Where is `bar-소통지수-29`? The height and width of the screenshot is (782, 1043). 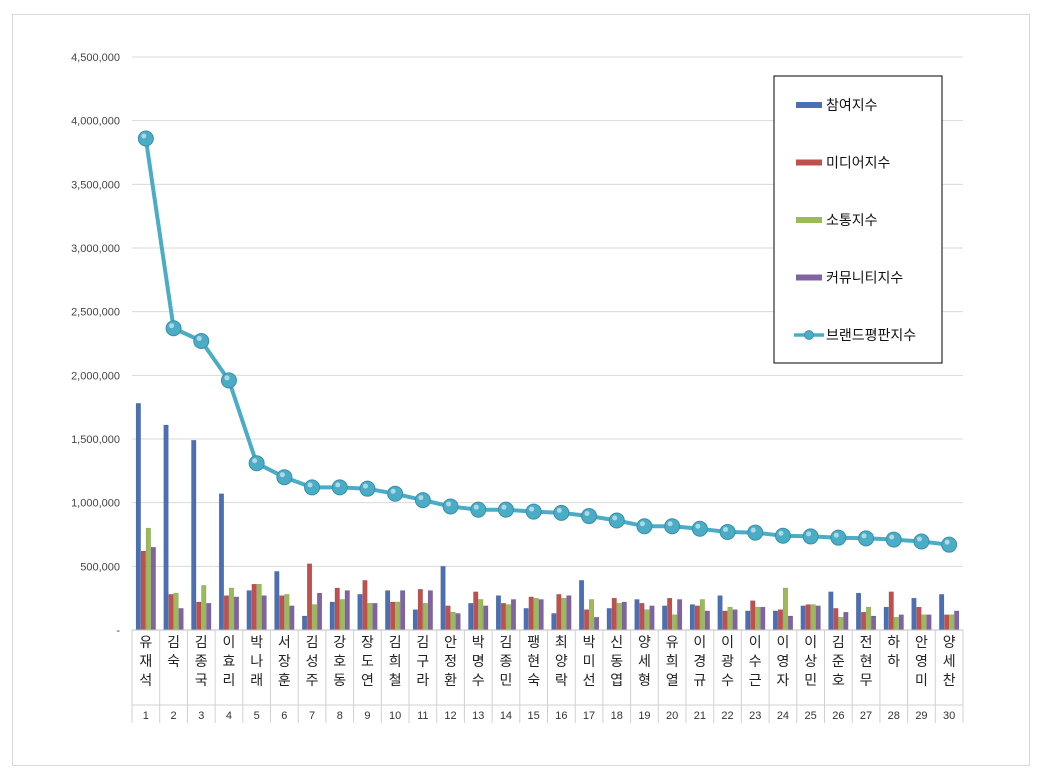 bar-소통지수-29 is located at coordinates (924, 622).